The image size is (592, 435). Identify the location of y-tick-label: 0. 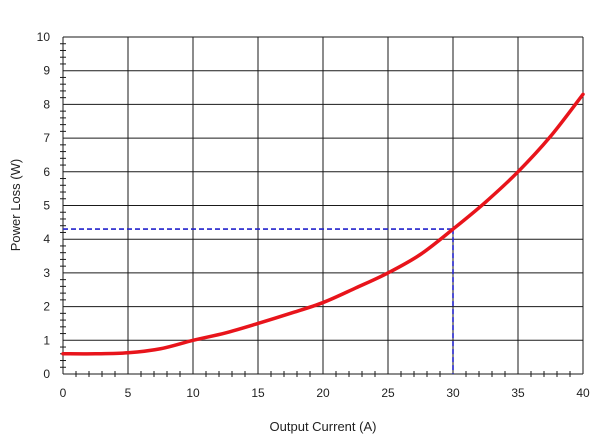
(46, 374).